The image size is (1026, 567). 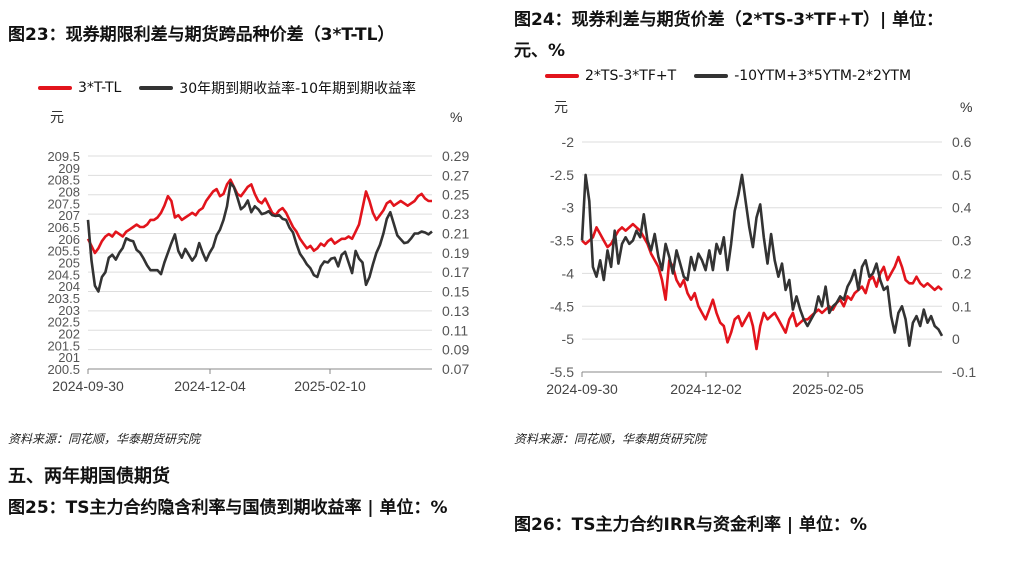 I want to click on left-tick-label: 201.5, so click(x=63, y=345).